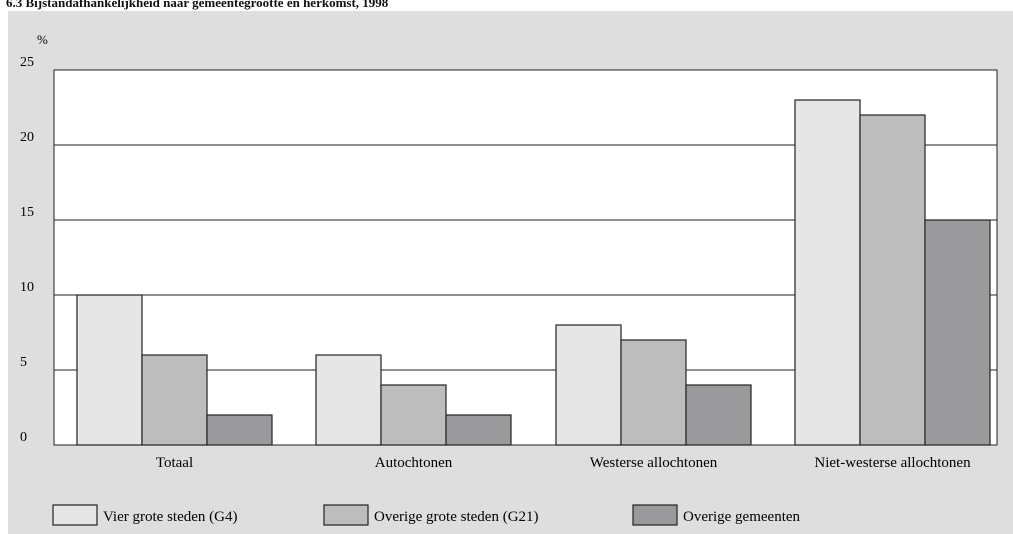 The width and height of the screenshot is (1013, 534). What do you see at coordinates (742, 517) in the screenshot?
I see `legend-label: Overige gemeenten` at bounding box center [742, 517].